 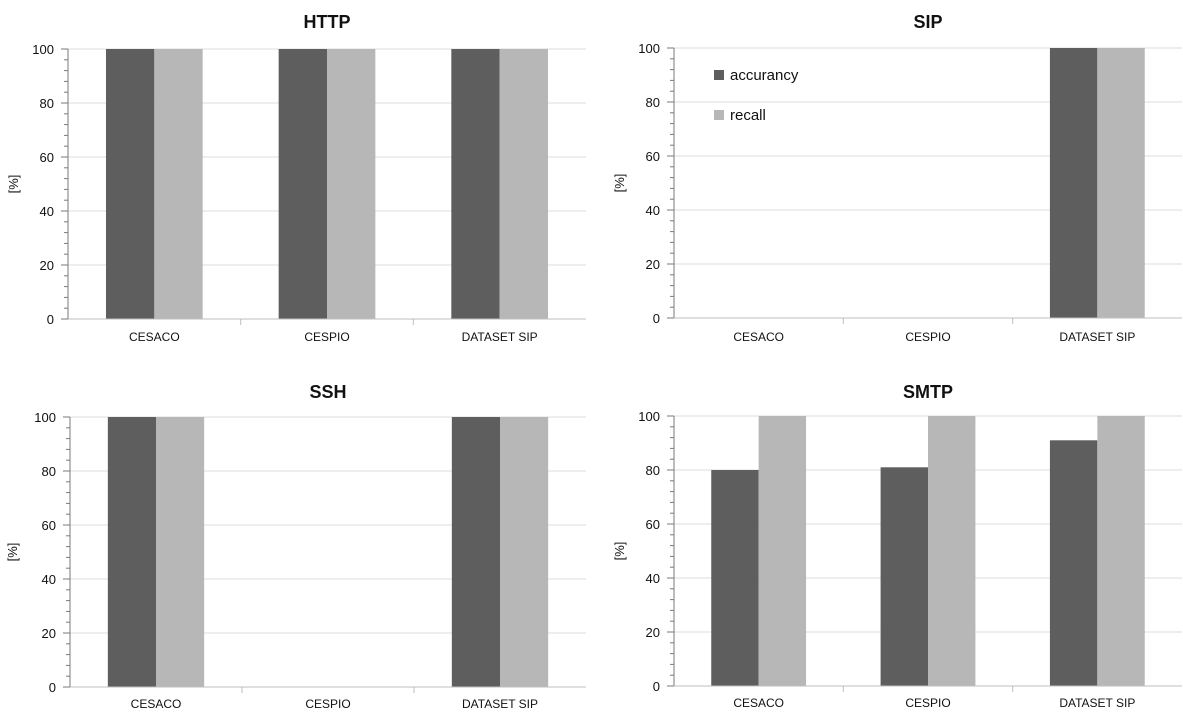 I want to click on chart-title: SIP, so click(x=927, y=22).